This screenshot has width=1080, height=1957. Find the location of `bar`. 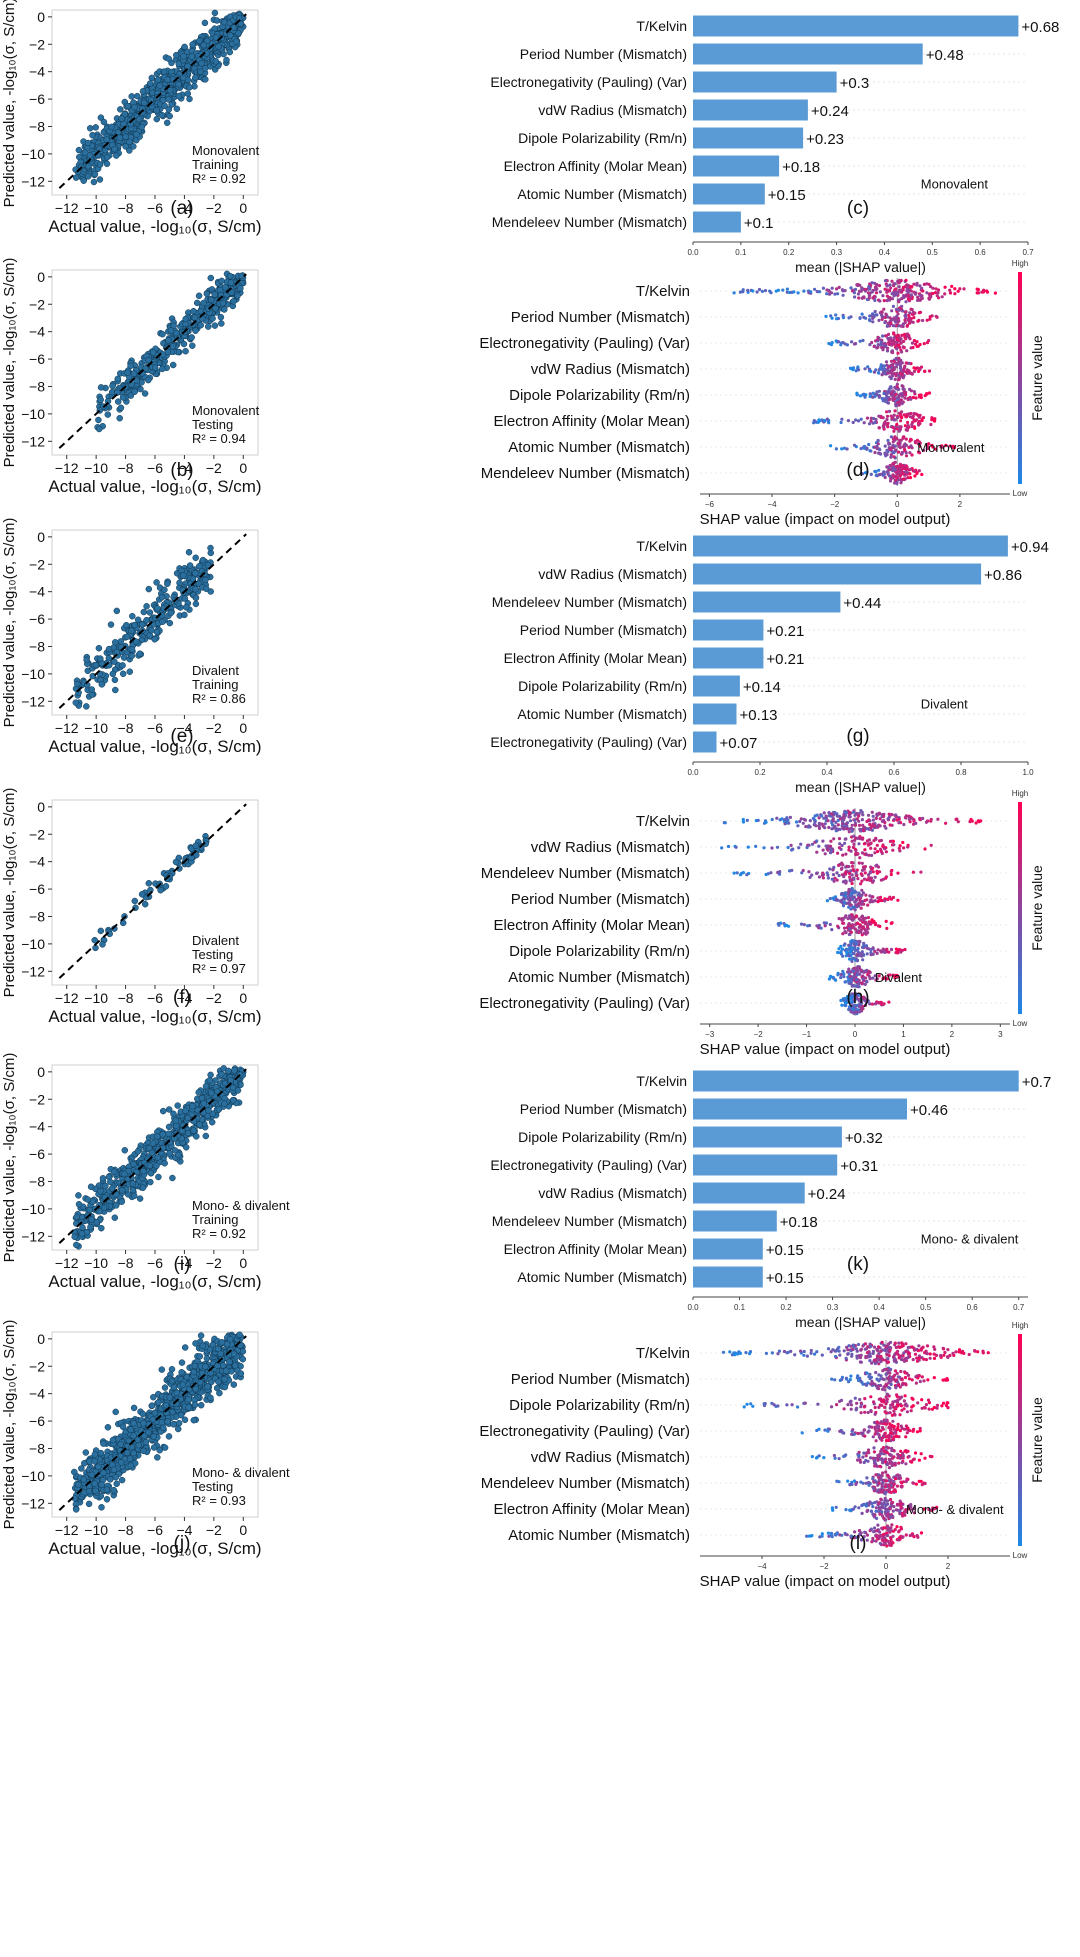

bar is located at coordinates (705, 742).